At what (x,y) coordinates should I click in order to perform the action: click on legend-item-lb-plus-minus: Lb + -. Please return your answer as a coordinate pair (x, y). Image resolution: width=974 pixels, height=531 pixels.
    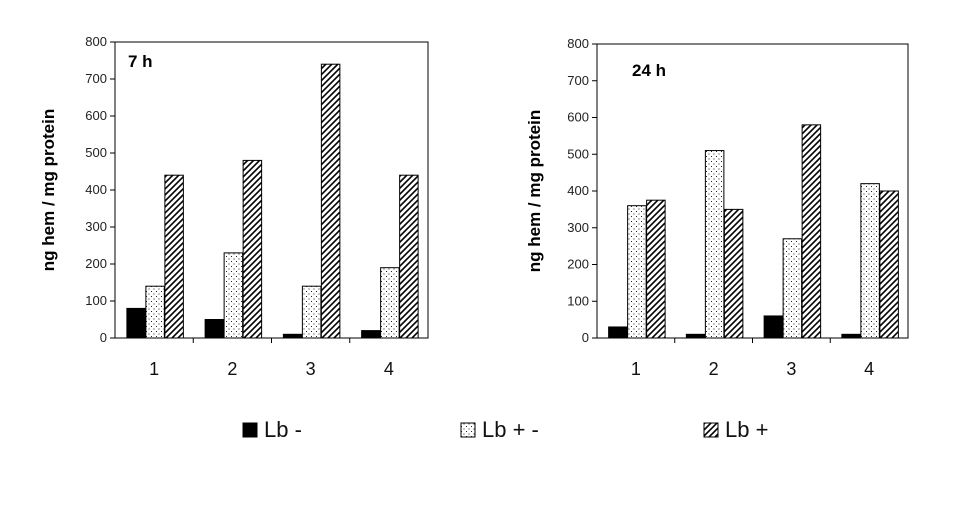
    Looking at the image, I should click on (499, 429).